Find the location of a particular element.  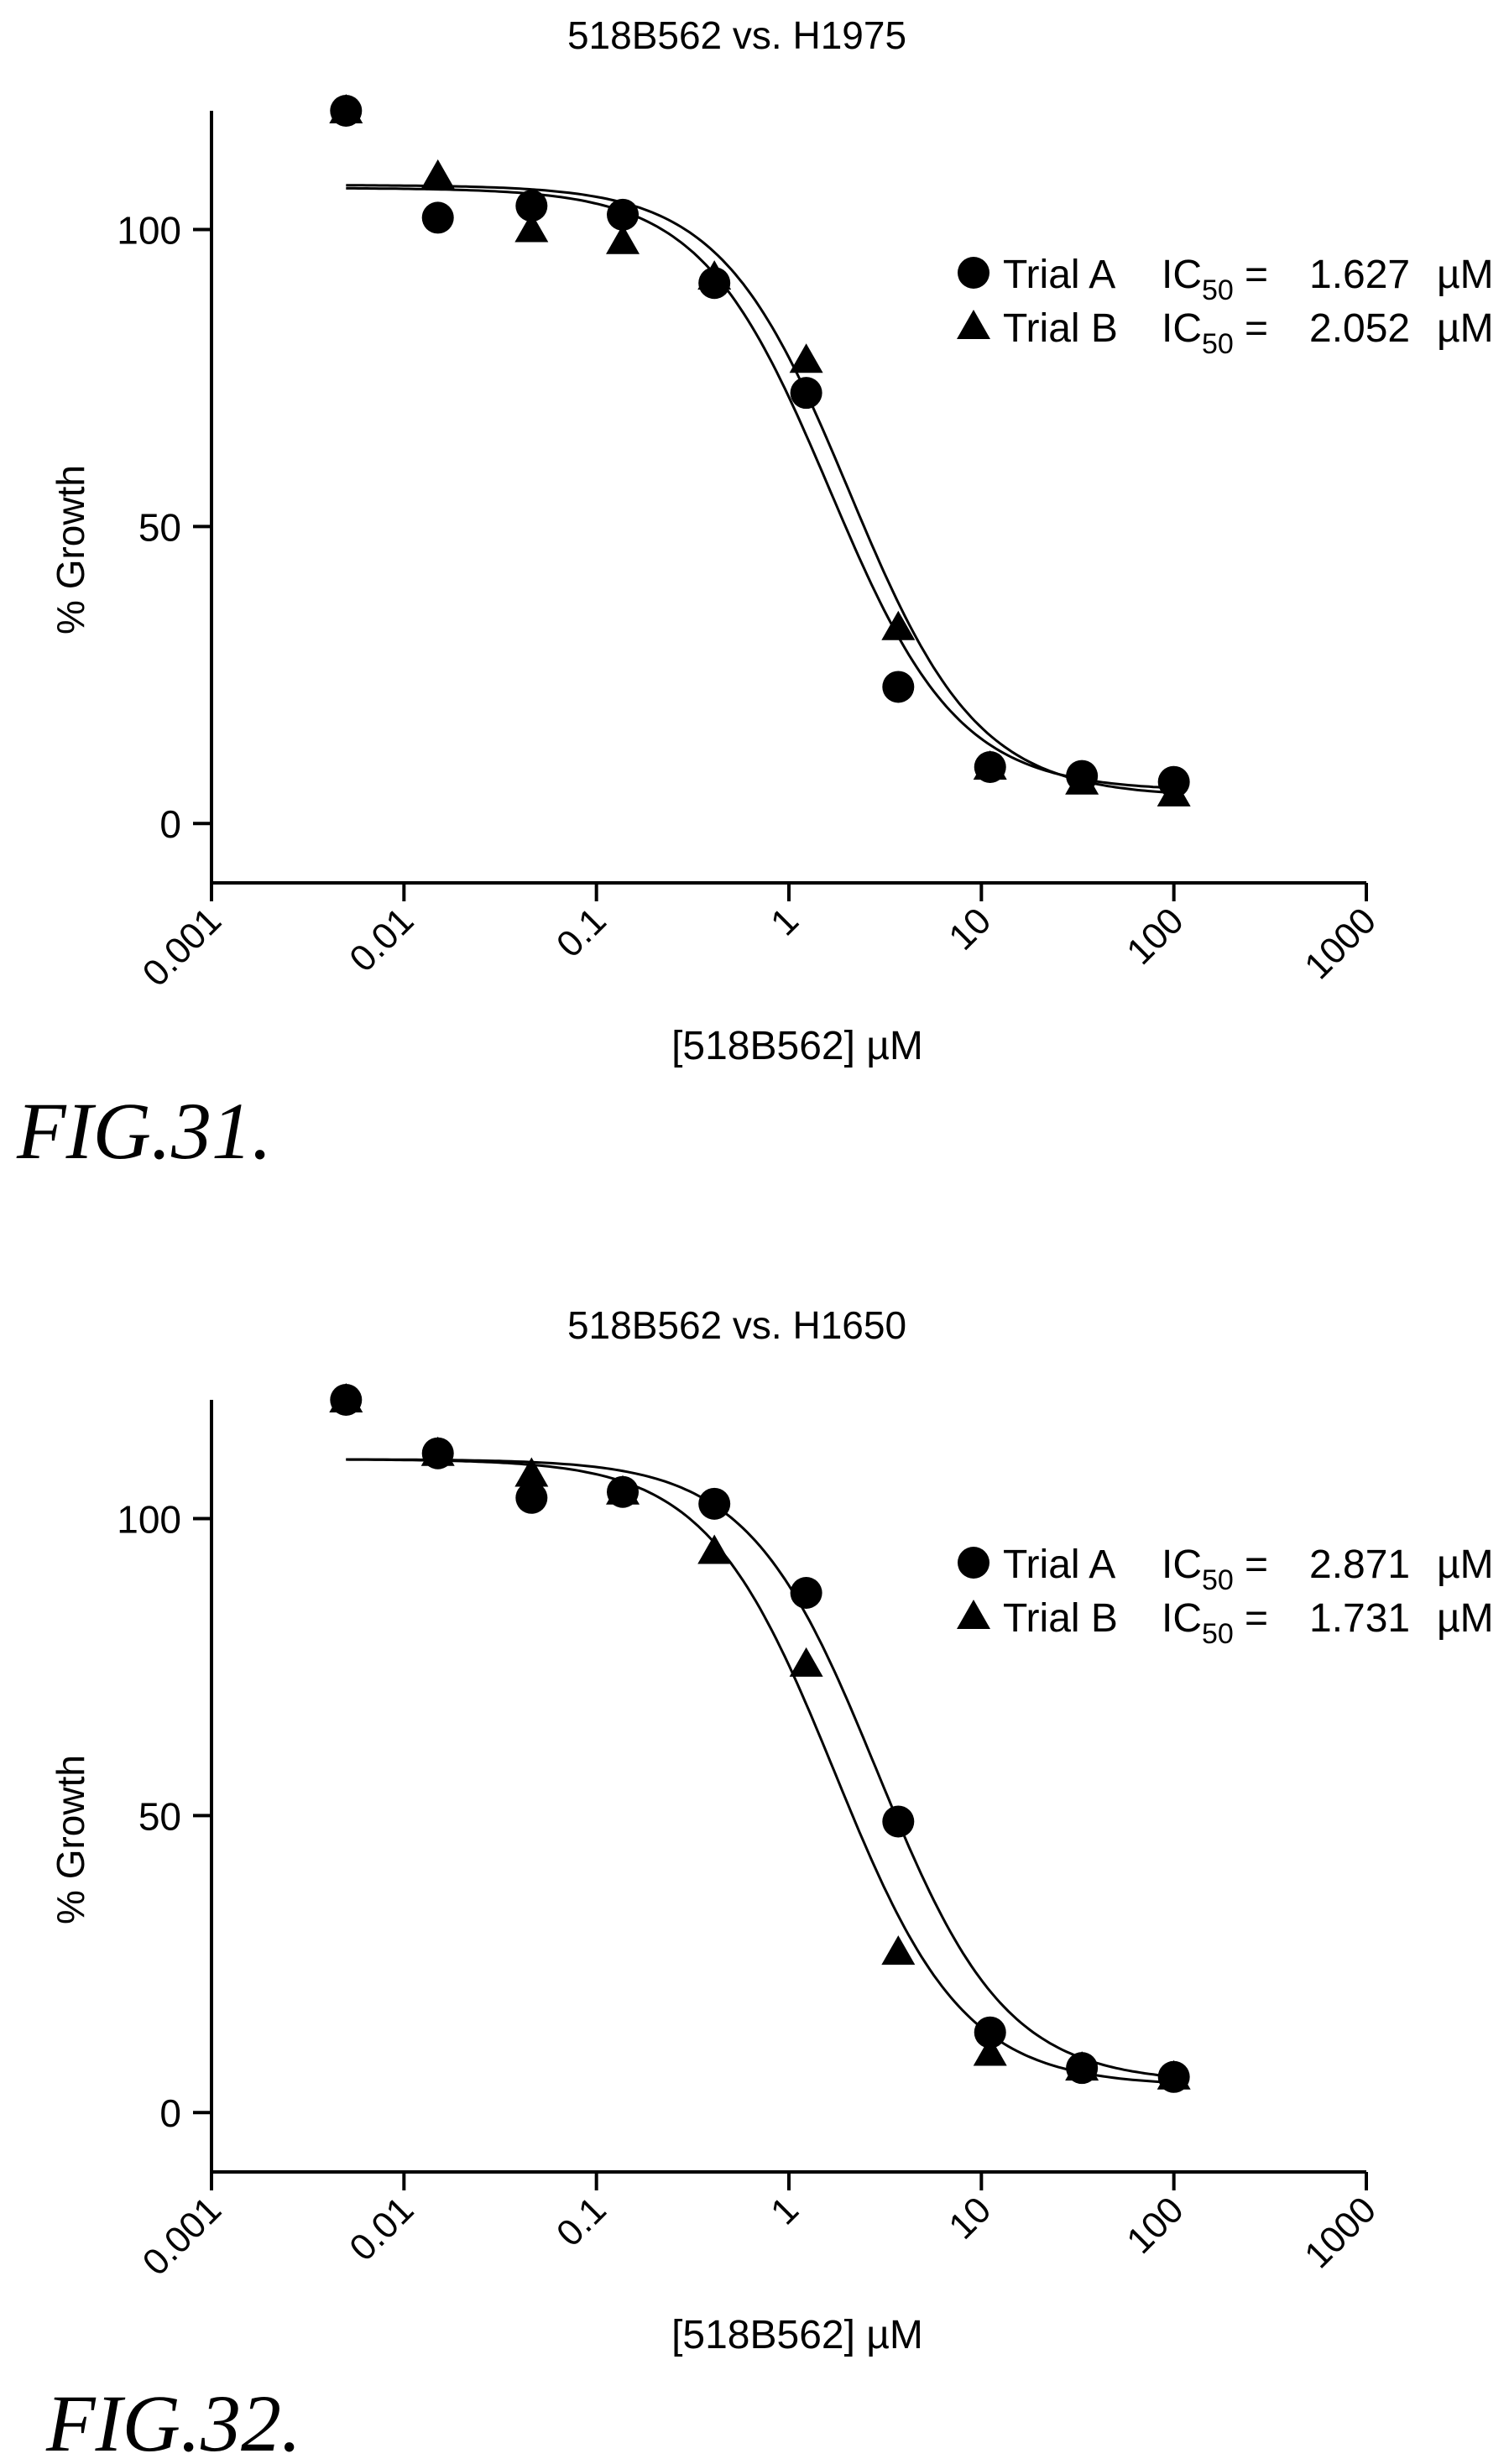

legend-entry-trial-a: Trial A IC50 = 1.627 µM is located at coordinates (1226, 279).